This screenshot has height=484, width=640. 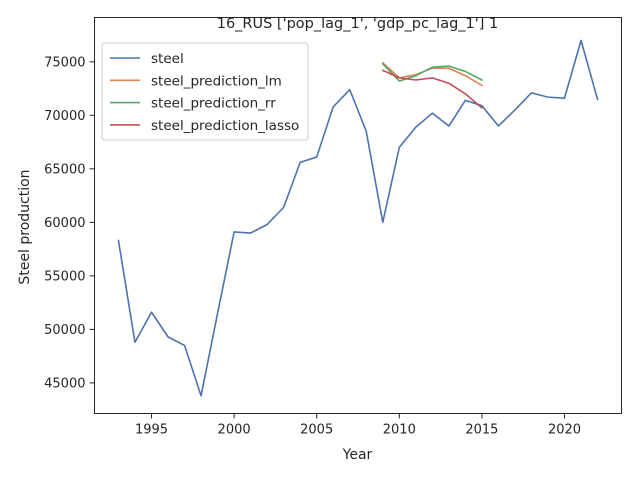 What do you see at coordinates (64, 223) in the screenshot?
I see `y-tick-label: 60000` at bounding box center [64, 223].